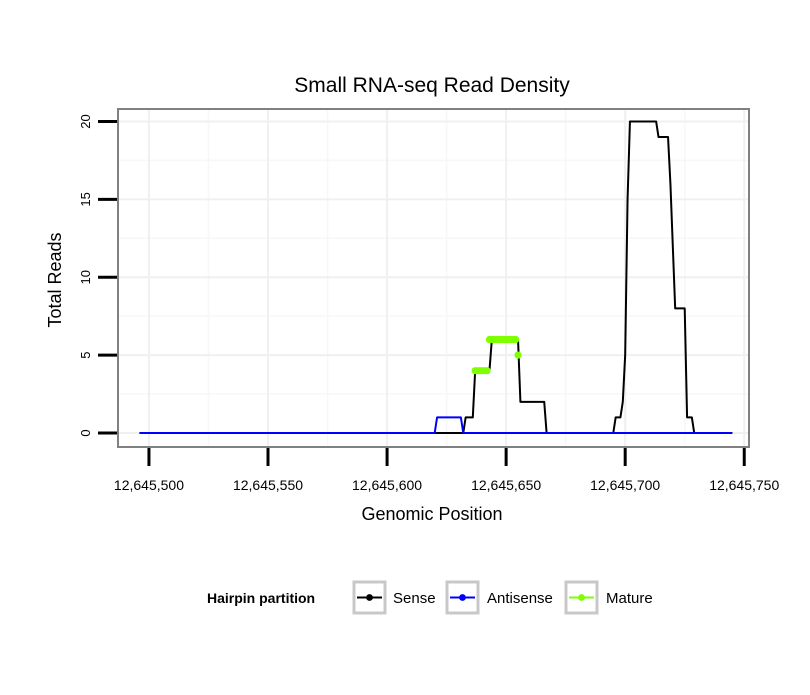 This screenshot has width=810, height=695. I want to click on x-tick-label: 12,645,500, so click(149, 485).